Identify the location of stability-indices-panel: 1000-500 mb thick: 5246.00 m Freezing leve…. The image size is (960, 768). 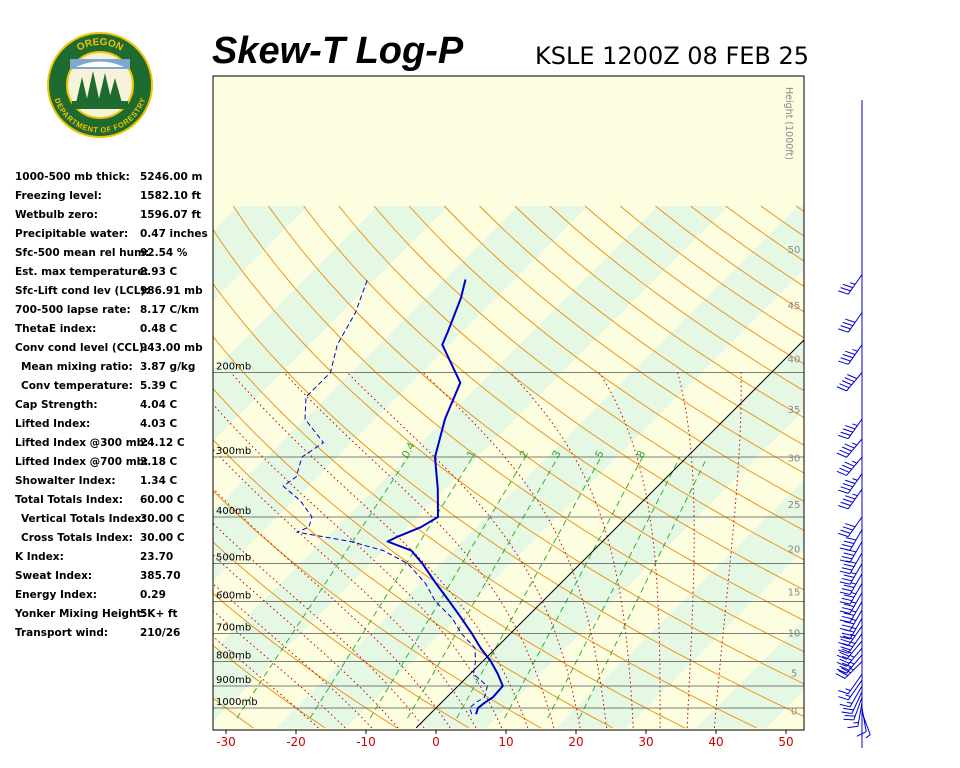
(115, 405).